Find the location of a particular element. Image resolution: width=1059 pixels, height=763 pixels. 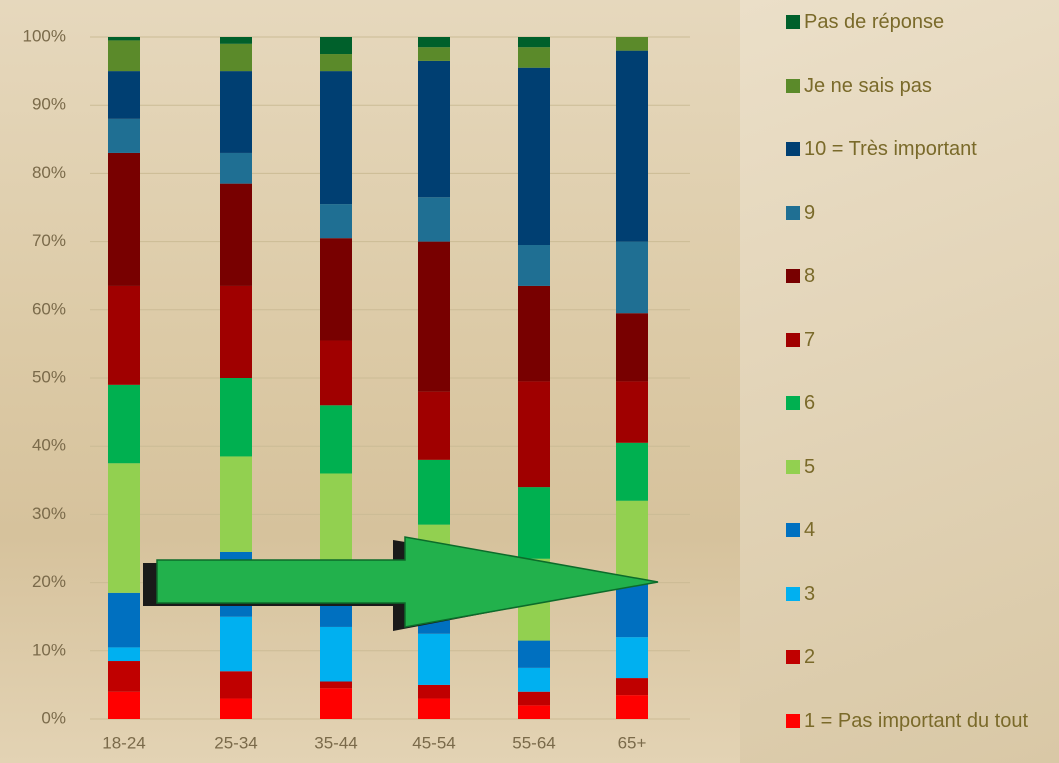

y-tick-label: 30% is located at coordinates (49, 513).